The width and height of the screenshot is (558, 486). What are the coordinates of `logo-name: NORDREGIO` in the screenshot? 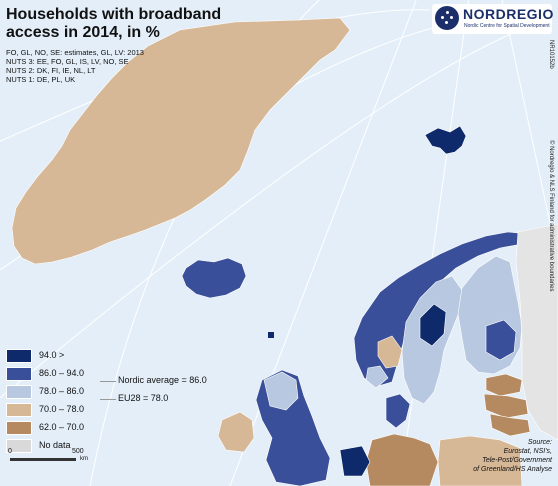 It's located at (508, 14).